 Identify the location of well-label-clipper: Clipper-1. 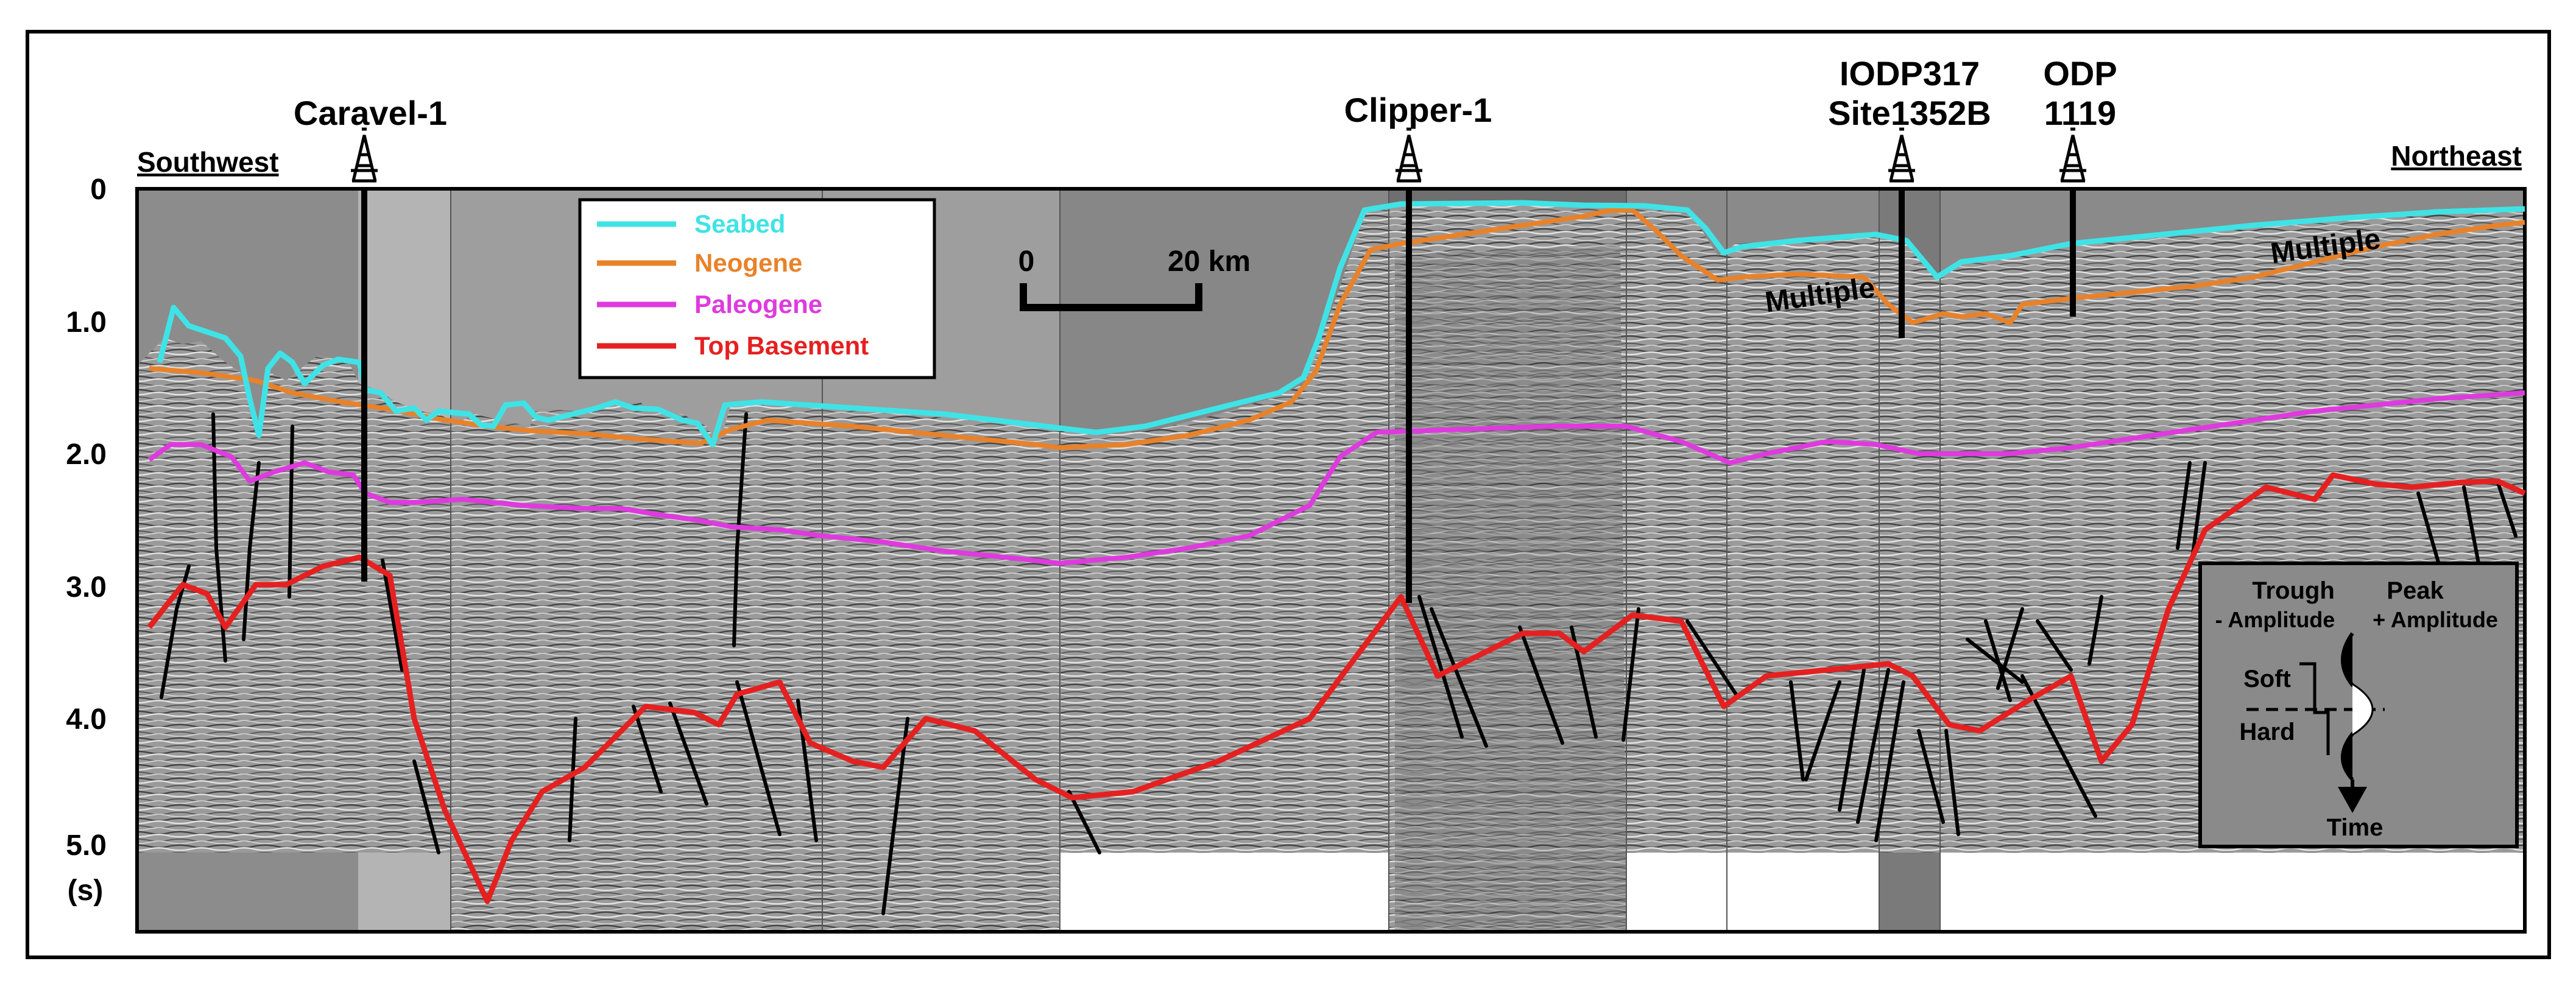
(1418, 110).